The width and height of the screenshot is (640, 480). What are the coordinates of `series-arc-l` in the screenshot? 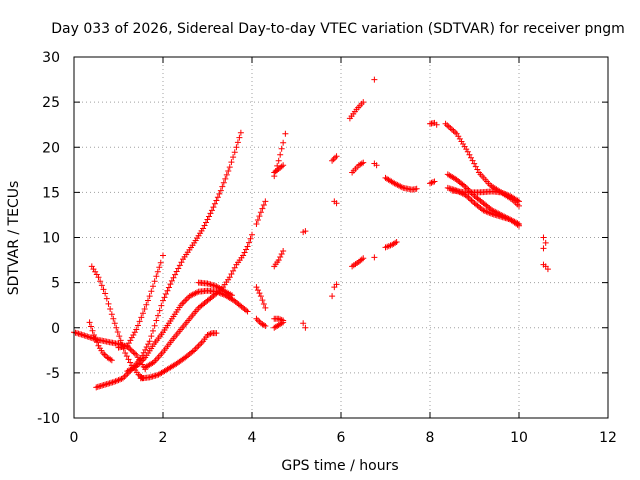 It's located at (261, 212).